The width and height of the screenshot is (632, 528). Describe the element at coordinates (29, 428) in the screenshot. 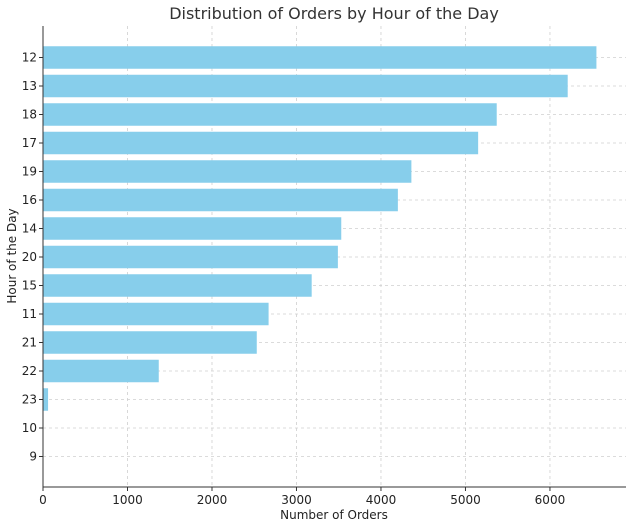

I see `y-tick-label-10: 10` at that location.